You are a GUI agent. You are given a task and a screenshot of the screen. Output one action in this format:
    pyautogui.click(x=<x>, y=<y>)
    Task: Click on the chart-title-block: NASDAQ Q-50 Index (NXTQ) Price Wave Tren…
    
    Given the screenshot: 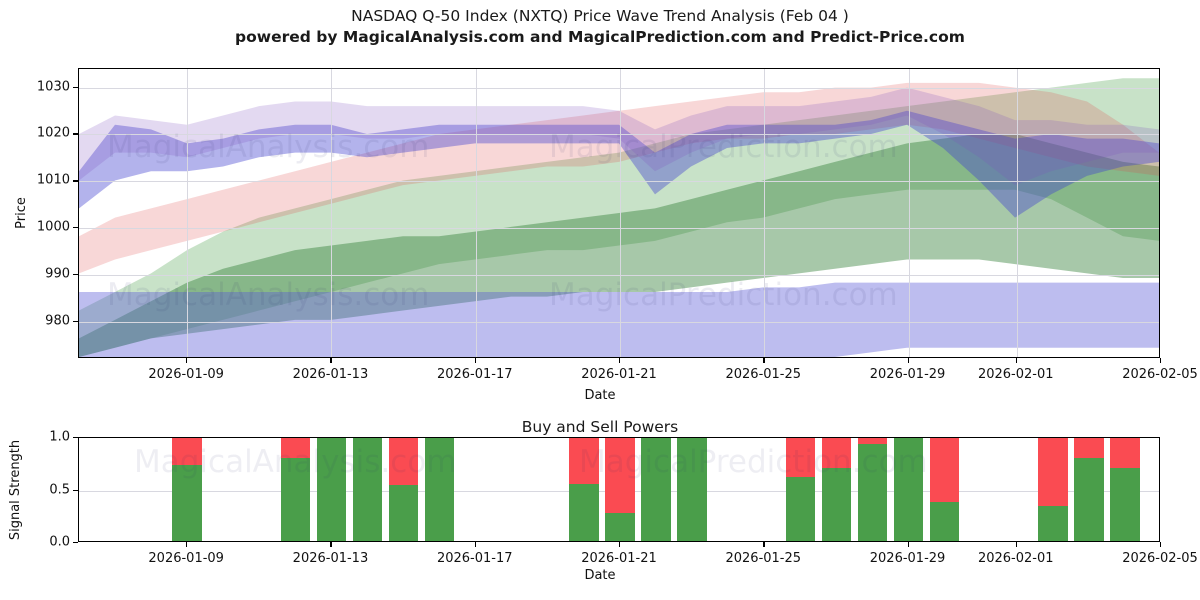 What is the action you would take?
    pyautogui.click(x=600, y=27)
    